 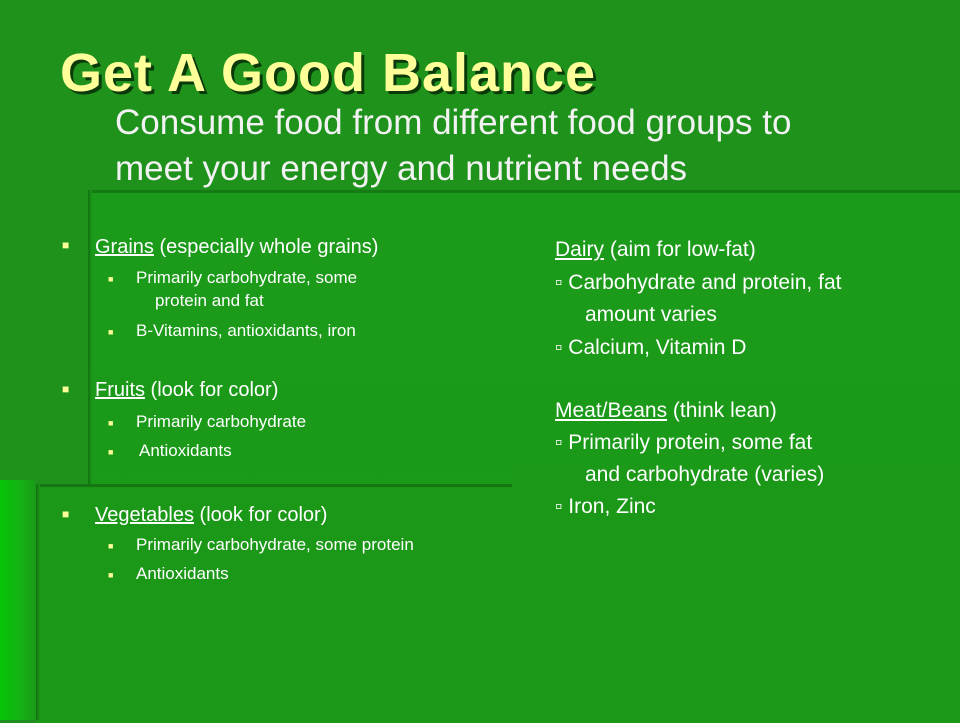 I want to click on subtitle-line-2: meet your energy and nutrient needs, so click(x=401, y=168).